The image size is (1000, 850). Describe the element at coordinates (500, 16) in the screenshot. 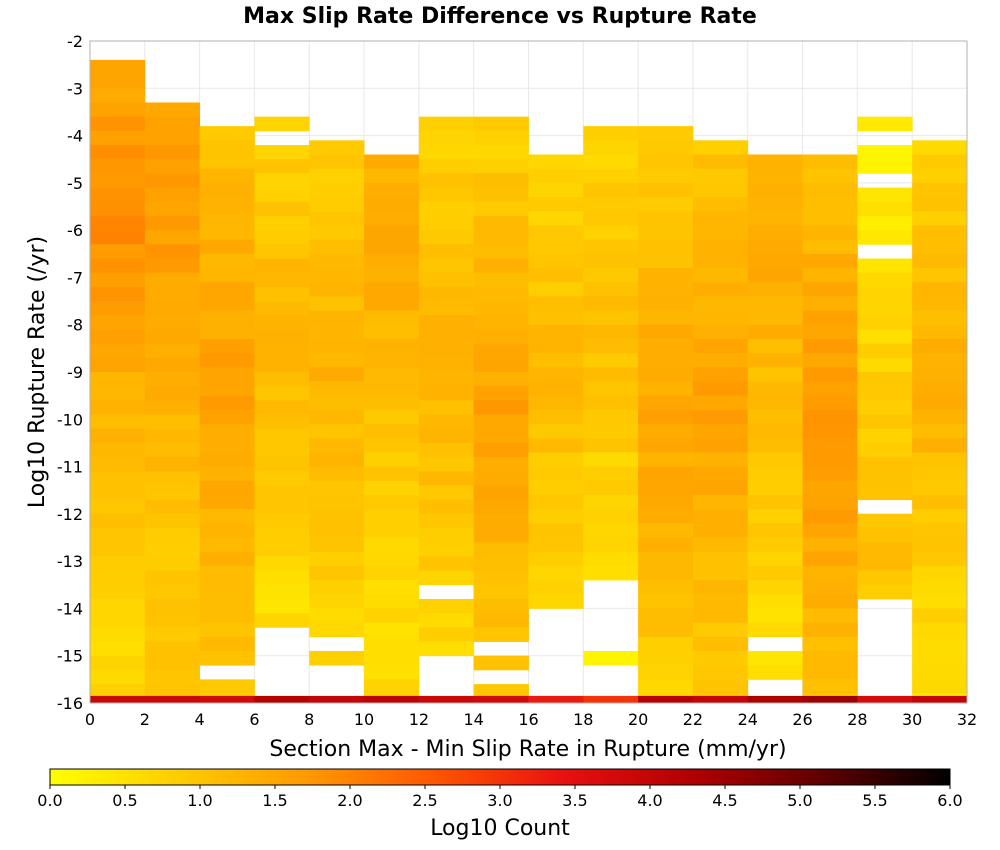

I see `chart-title: Max Slip Rate Difference vs Rupture Rate` at that location.